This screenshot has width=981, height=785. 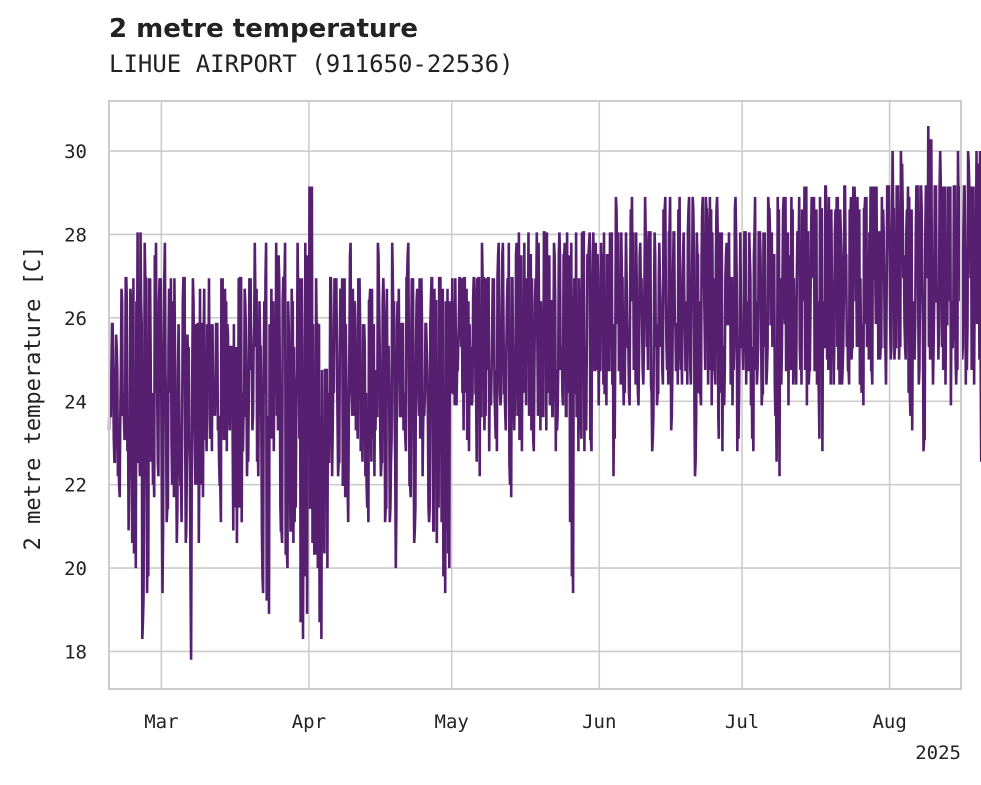 What do you see at coordinates (75, 319) in the screenshot?
I see `y-tick-label: 26` at bounding box center [75, 319].